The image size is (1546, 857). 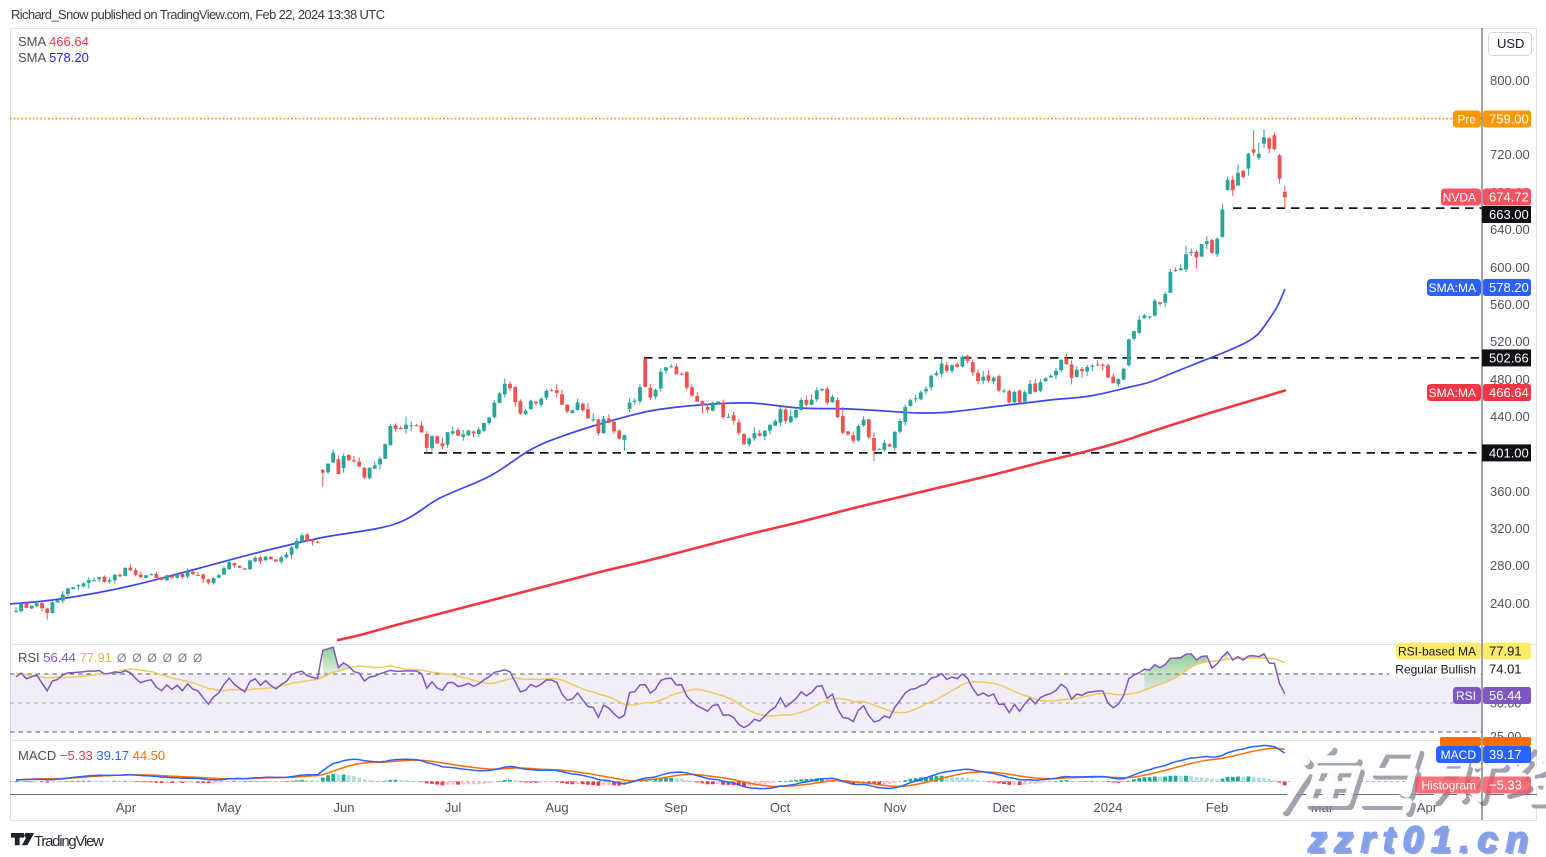 What do you see at coordinates (1510, 603) in the screenshot?
I see `svg-text: 240.00` at bounding box center [1510, 603].